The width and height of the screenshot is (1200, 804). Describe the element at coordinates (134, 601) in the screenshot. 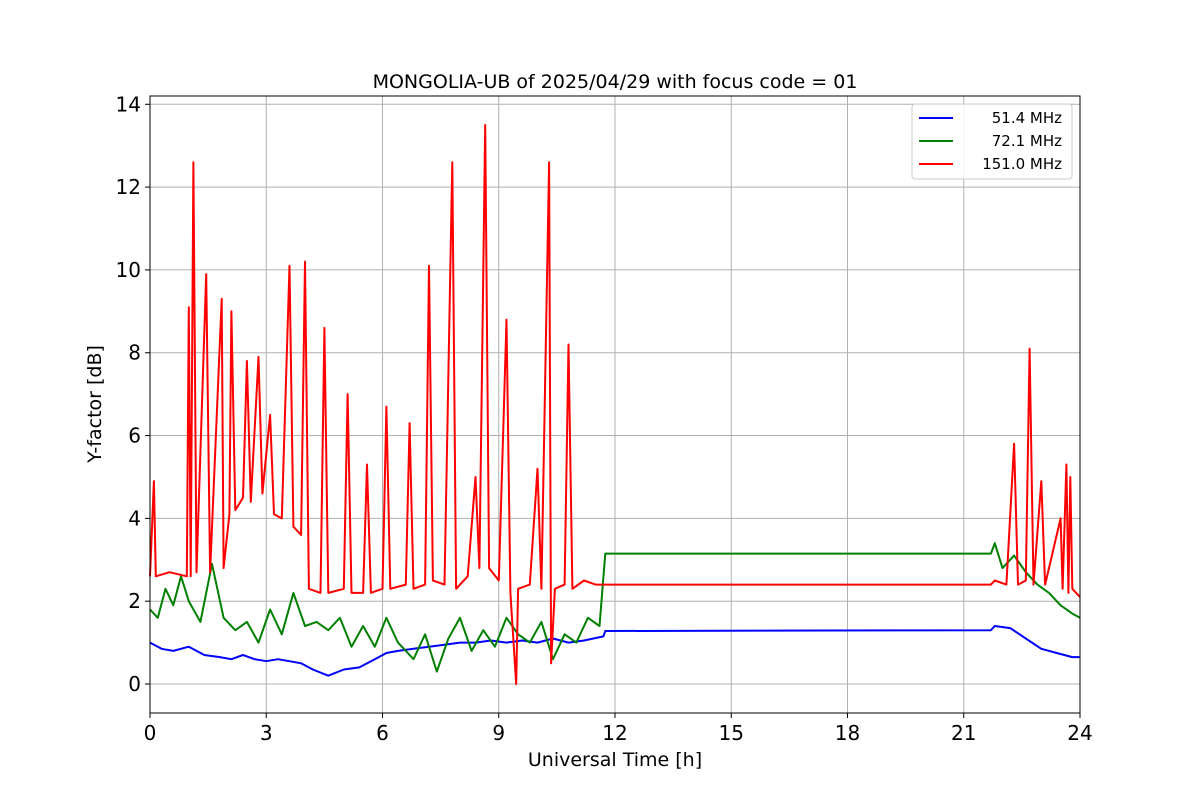

I see `y-tick-label: 2` at that location.